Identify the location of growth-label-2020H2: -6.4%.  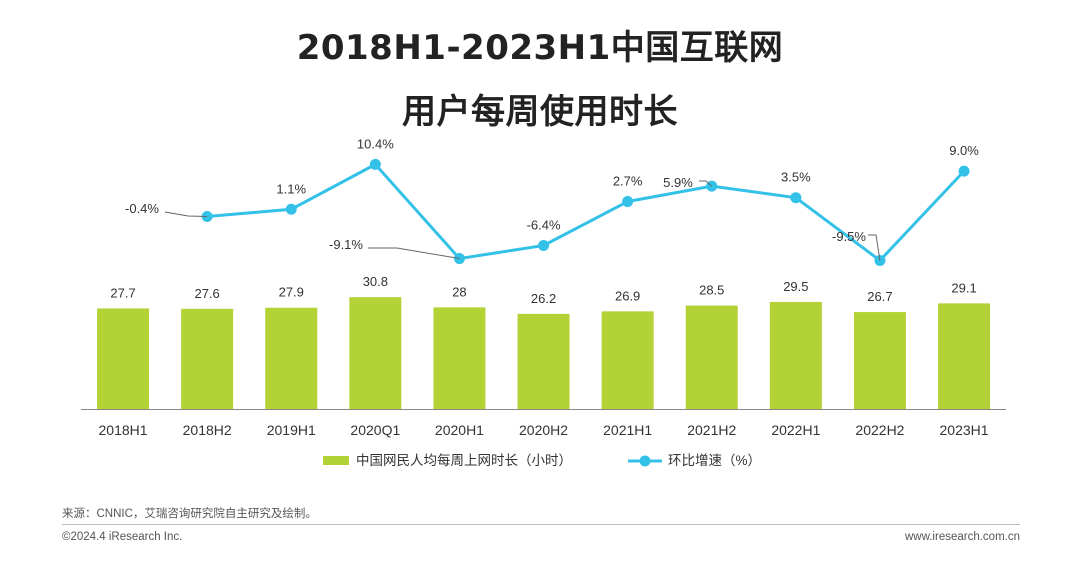
(544, 225).